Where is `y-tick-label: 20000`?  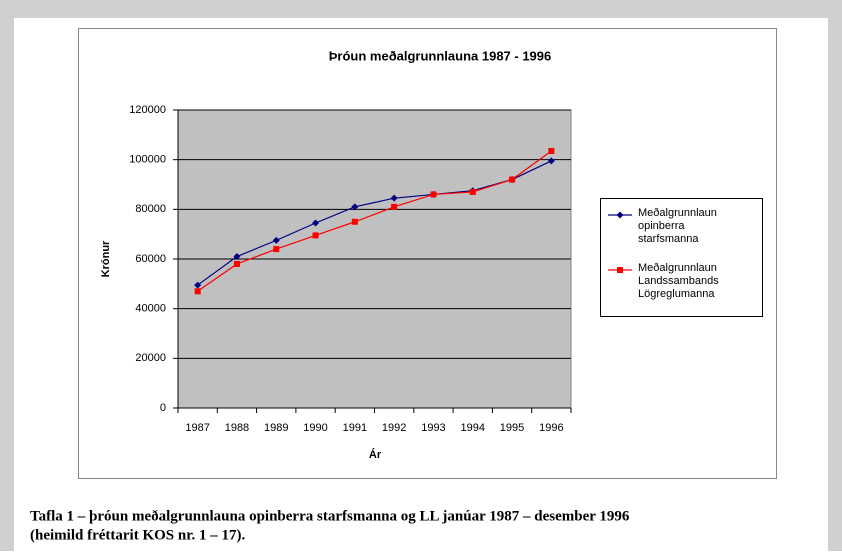 y-tick-label: 20000 is located at coordinates (150, 358).